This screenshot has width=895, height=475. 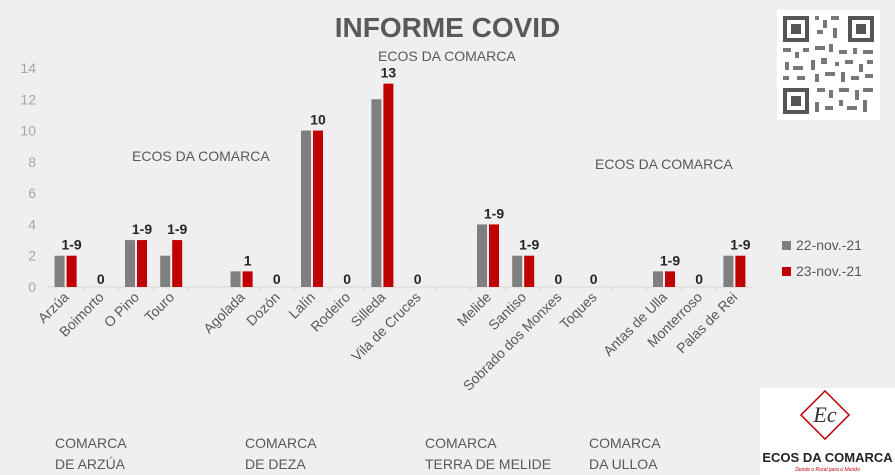 What do you see at coordinates (447, 27) in the screenshot?
I see `chart-title: INFORME COVID` at bounding box center [447, 27].